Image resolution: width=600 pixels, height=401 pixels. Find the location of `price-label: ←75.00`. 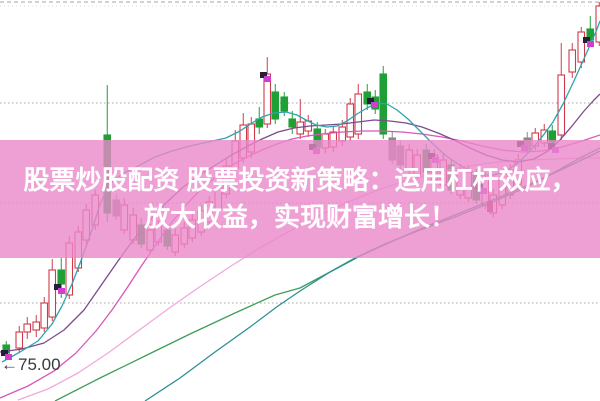

price-label: ←75.00 is located at coordinates (31, 364).